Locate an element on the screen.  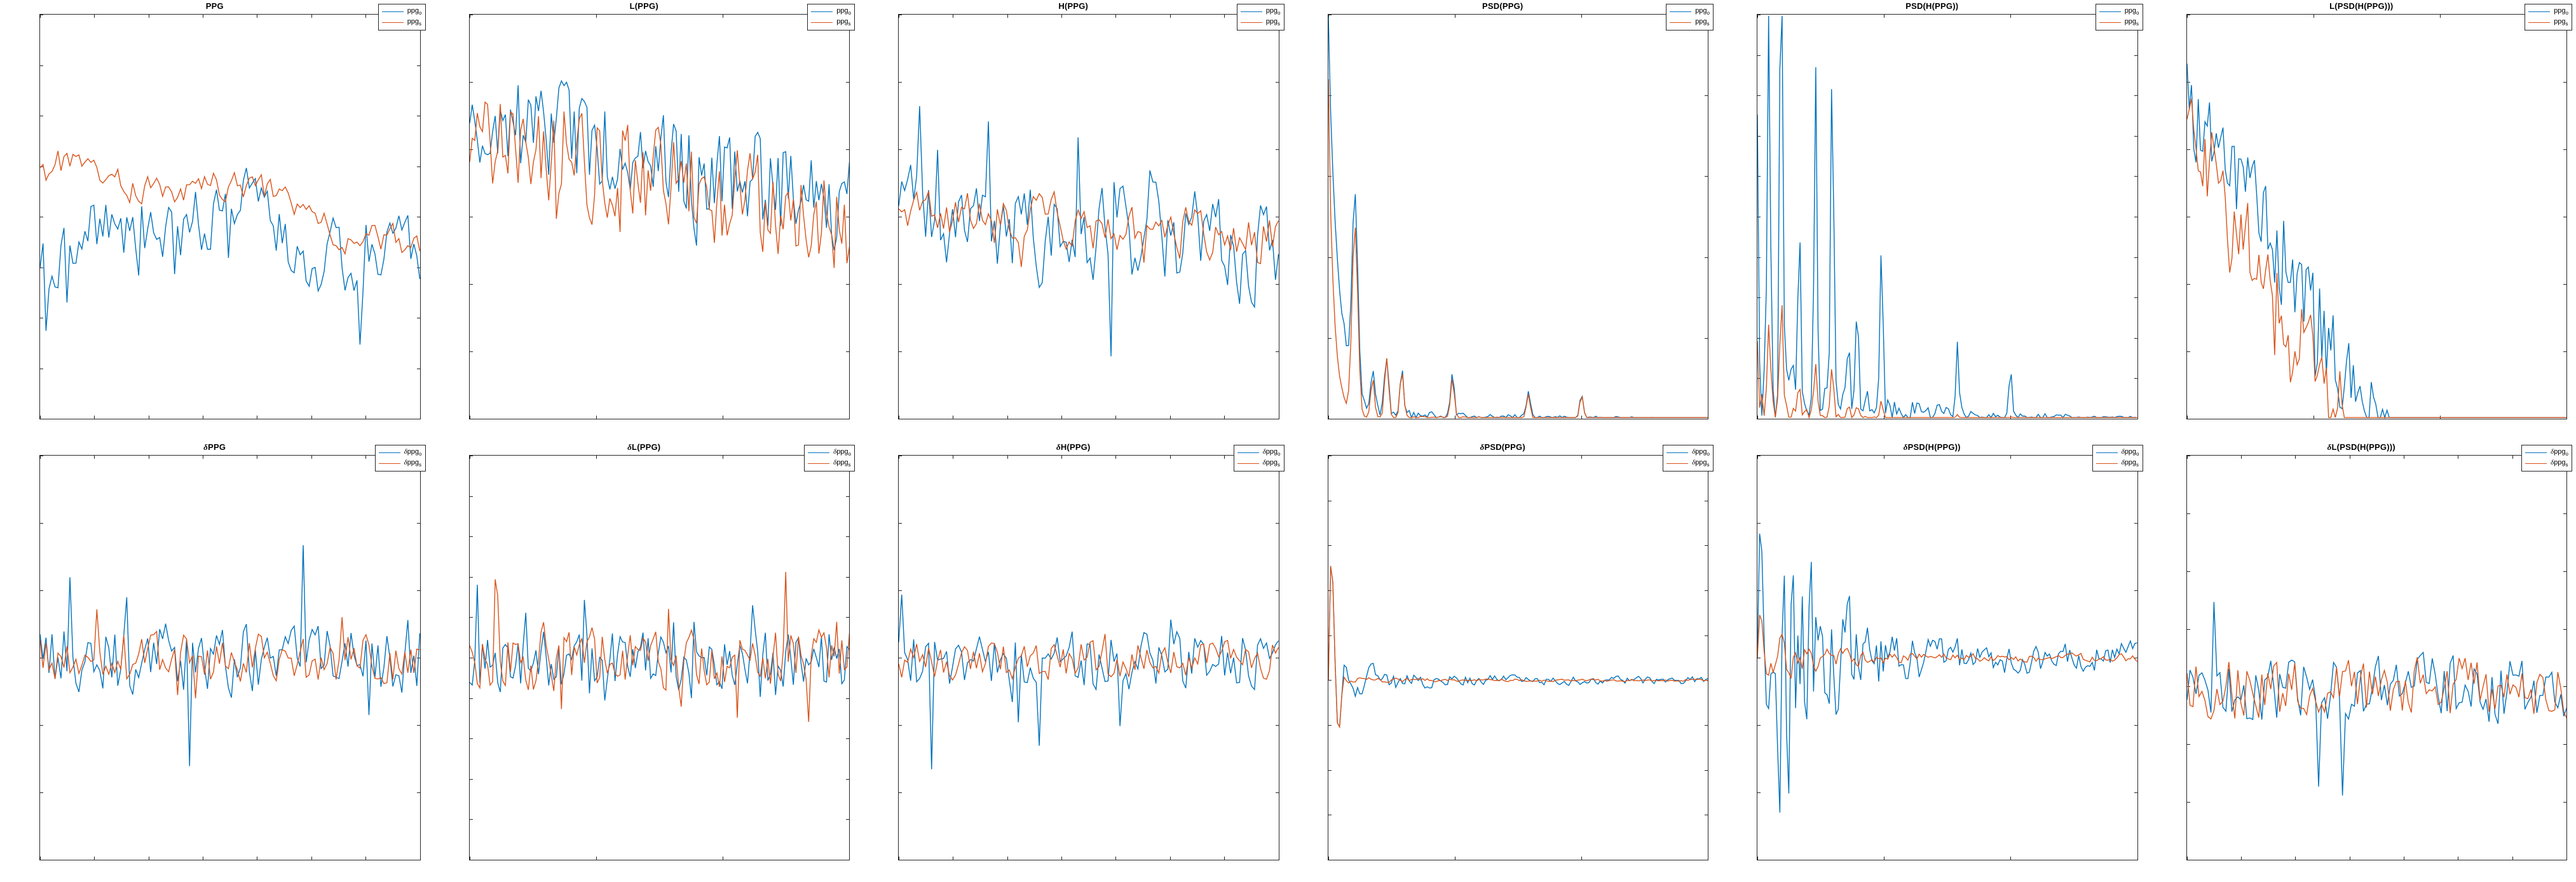
legend-psd_h_ppg: ppgo ppgs is located at coordinates (2119, 17).